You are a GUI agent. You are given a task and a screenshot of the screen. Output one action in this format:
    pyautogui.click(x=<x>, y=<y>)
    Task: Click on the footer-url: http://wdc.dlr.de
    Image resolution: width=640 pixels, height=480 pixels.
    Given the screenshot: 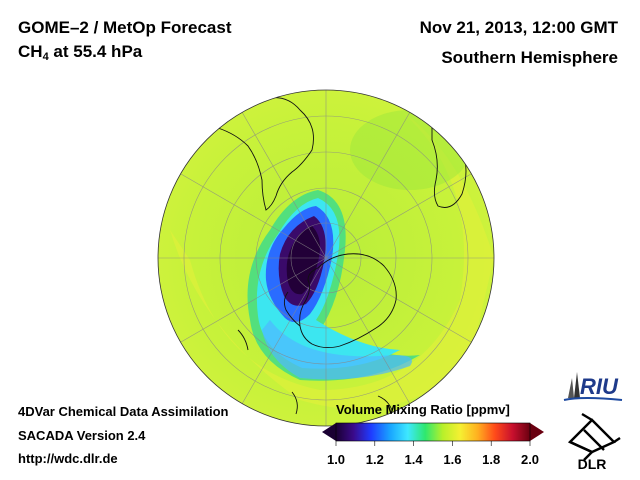 What is the action you would take?
    pyautogui.click(x=68, y=458)
    